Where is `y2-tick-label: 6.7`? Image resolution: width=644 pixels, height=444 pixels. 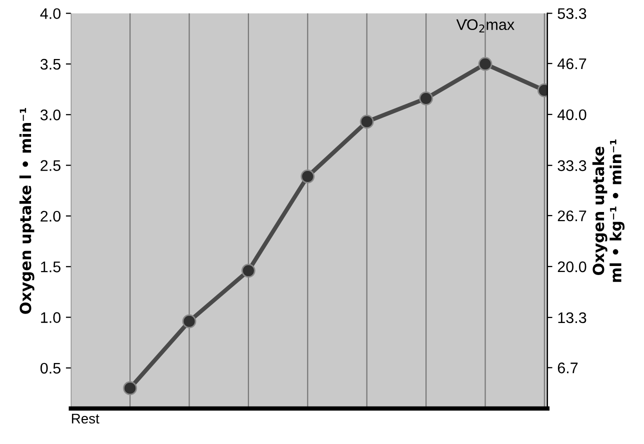 y2-tick-label: 6.7 is located at coordinates (568, 368).